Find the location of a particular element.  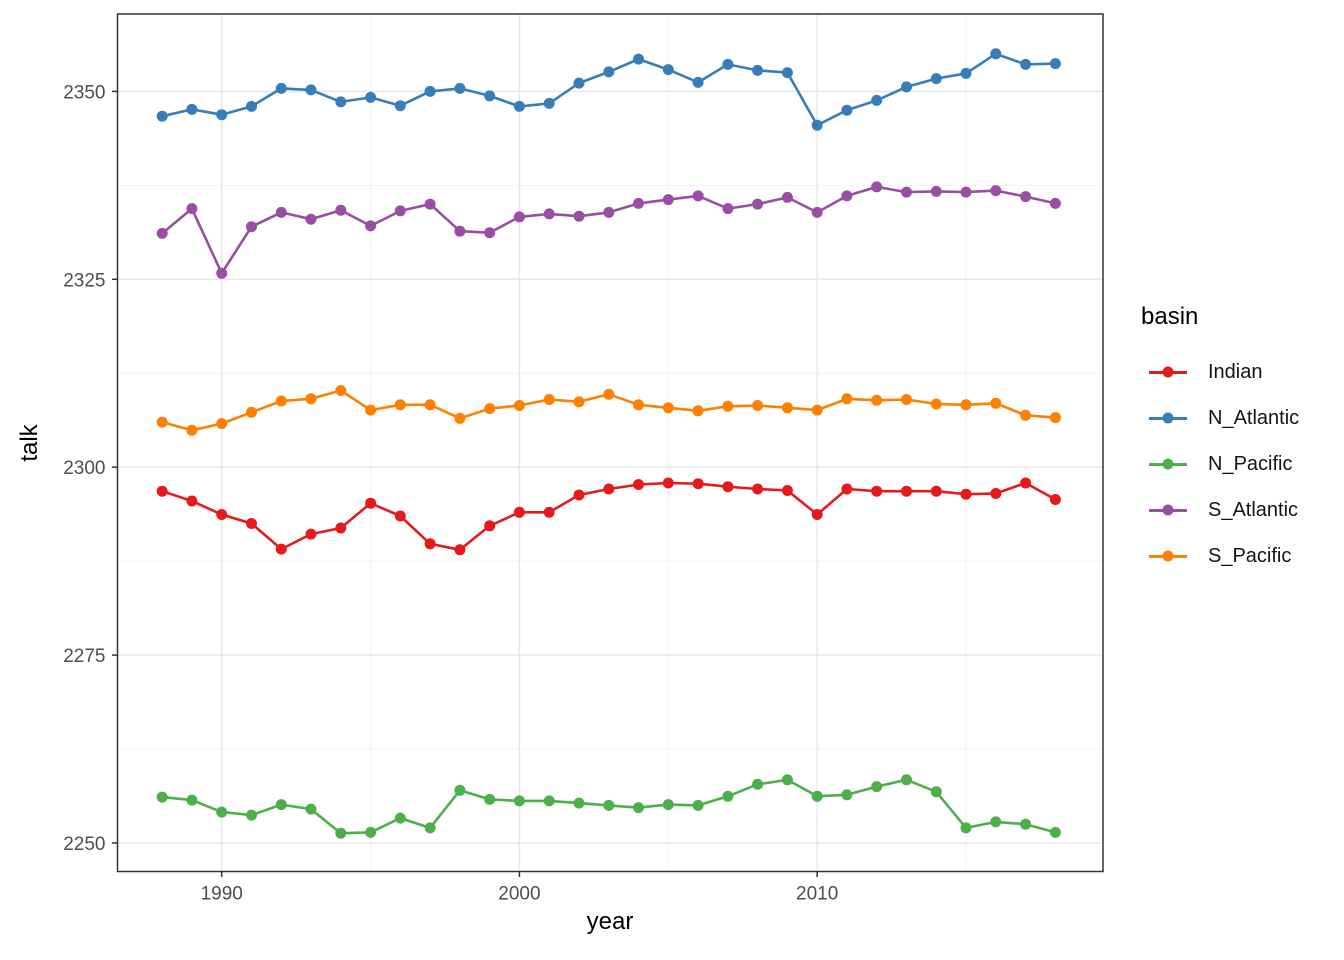

legend-item-N_Atlantic: N_Atlantic is located at coordinates (1220, 418).